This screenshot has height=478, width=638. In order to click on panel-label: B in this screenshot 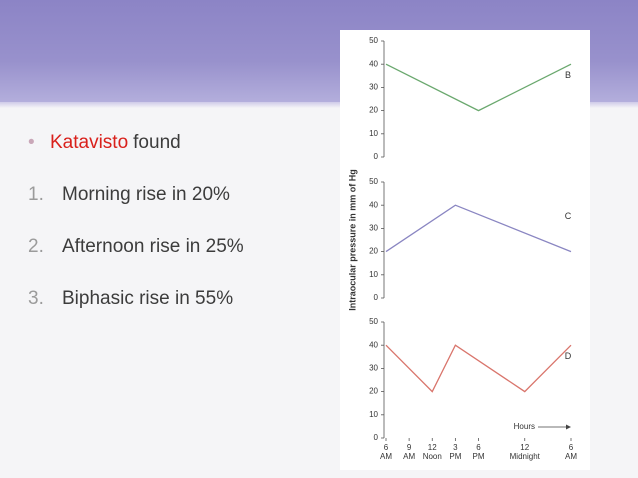, I will do `click(568, 75)`.